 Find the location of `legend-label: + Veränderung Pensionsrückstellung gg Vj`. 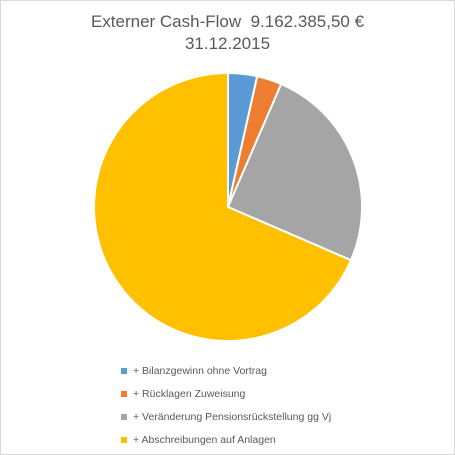

legend-label: + Veränderung Pensionsrückstellung gg Vj is located at coordinates (232, 416).